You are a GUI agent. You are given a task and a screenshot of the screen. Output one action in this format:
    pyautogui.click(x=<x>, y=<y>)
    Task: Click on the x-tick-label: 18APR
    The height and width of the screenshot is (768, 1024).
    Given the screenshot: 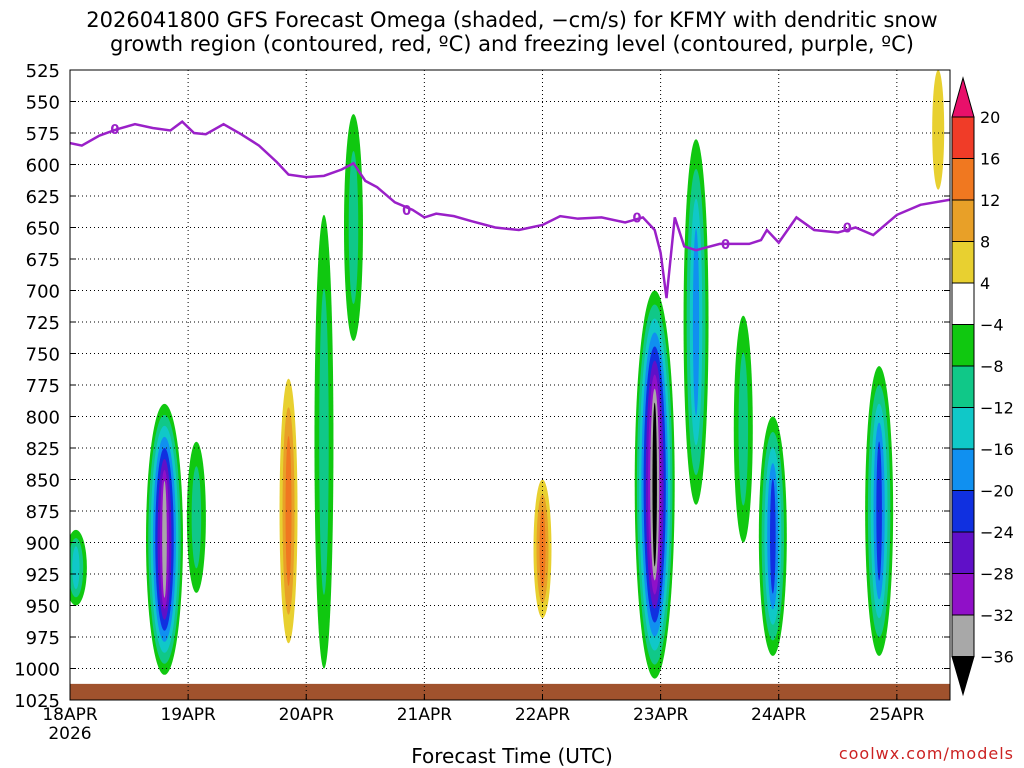 What is the action you would take?
    pyautogui.click(x=70, y=715)
    